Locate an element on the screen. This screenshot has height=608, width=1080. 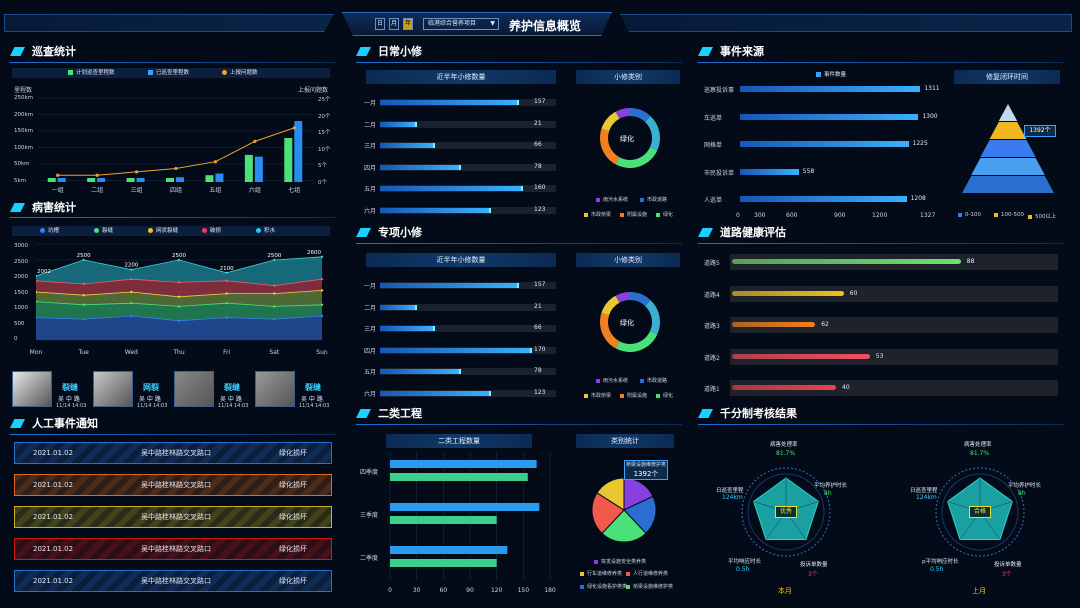
donut-segment is located at coordinates (636, 157).